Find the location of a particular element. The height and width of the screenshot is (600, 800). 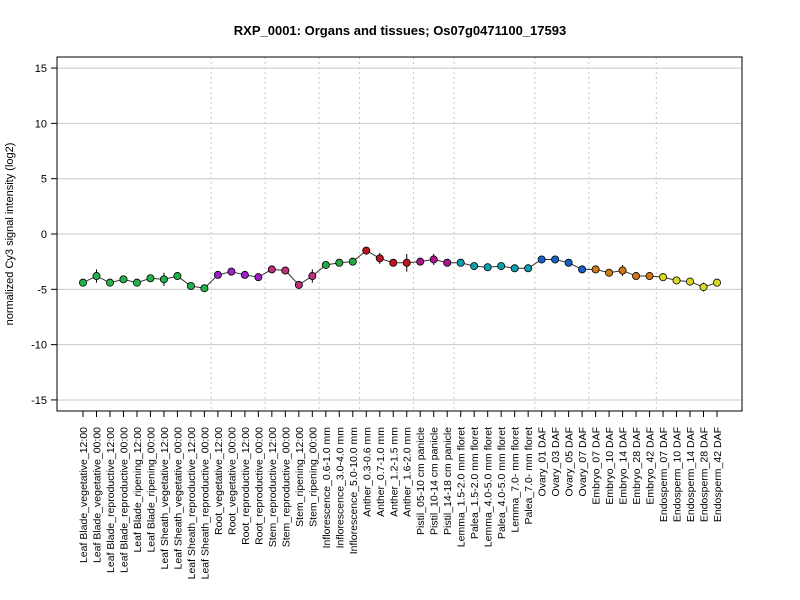

x-tick-label: Stem_reproductive_12:00 is located at coordinates (273, 487).